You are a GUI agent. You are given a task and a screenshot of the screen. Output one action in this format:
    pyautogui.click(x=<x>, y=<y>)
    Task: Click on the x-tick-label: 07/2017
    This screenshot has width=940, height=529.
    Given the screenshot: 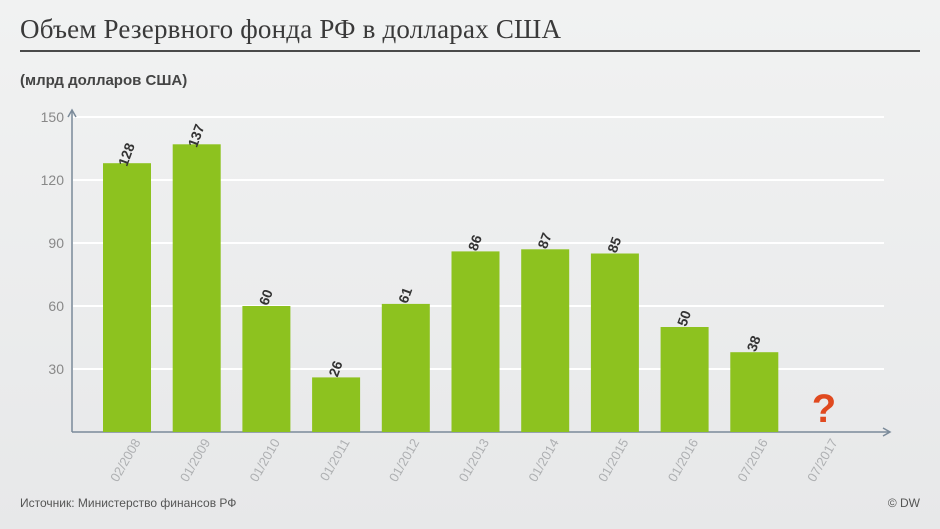 What is the action you would take?
    pyautogui.click(x=822, y=460)
    